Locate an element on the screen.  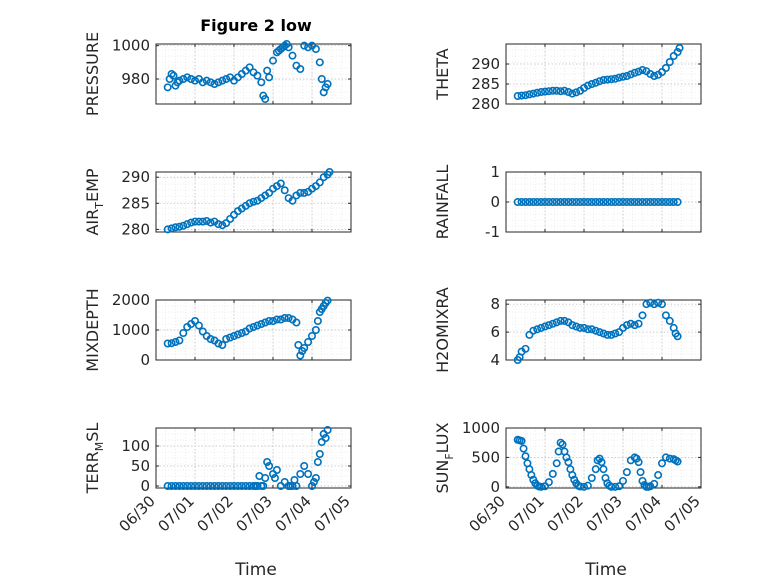
y-tick-label: 2000 is located at coordinates (131, 300).